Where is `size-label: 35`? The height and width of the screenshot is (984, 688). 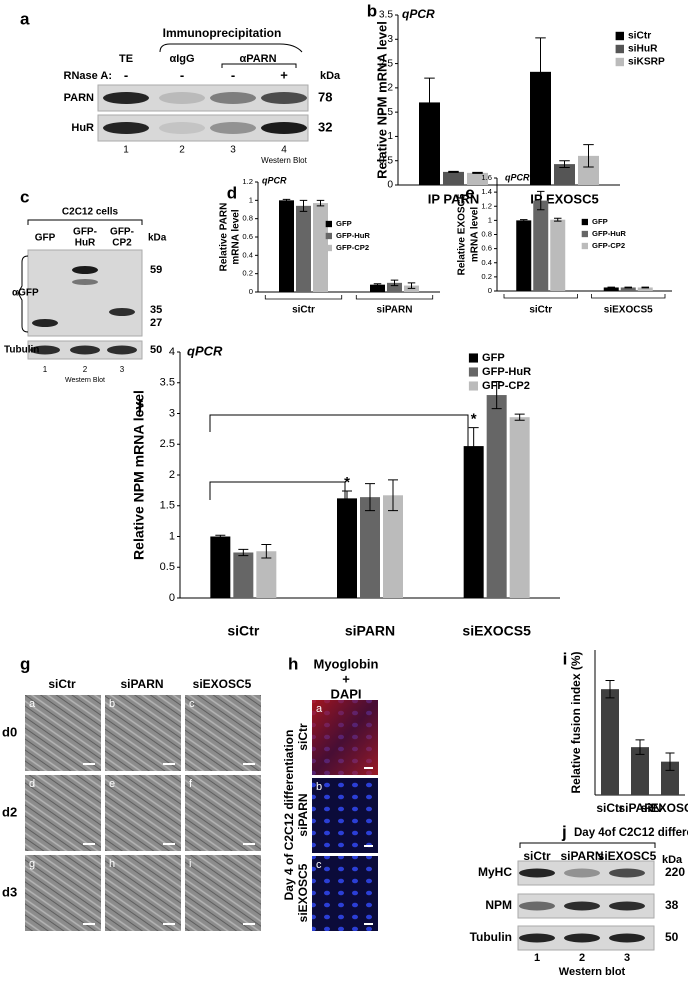 size-label: 35 is located at coordinates (156, 310).